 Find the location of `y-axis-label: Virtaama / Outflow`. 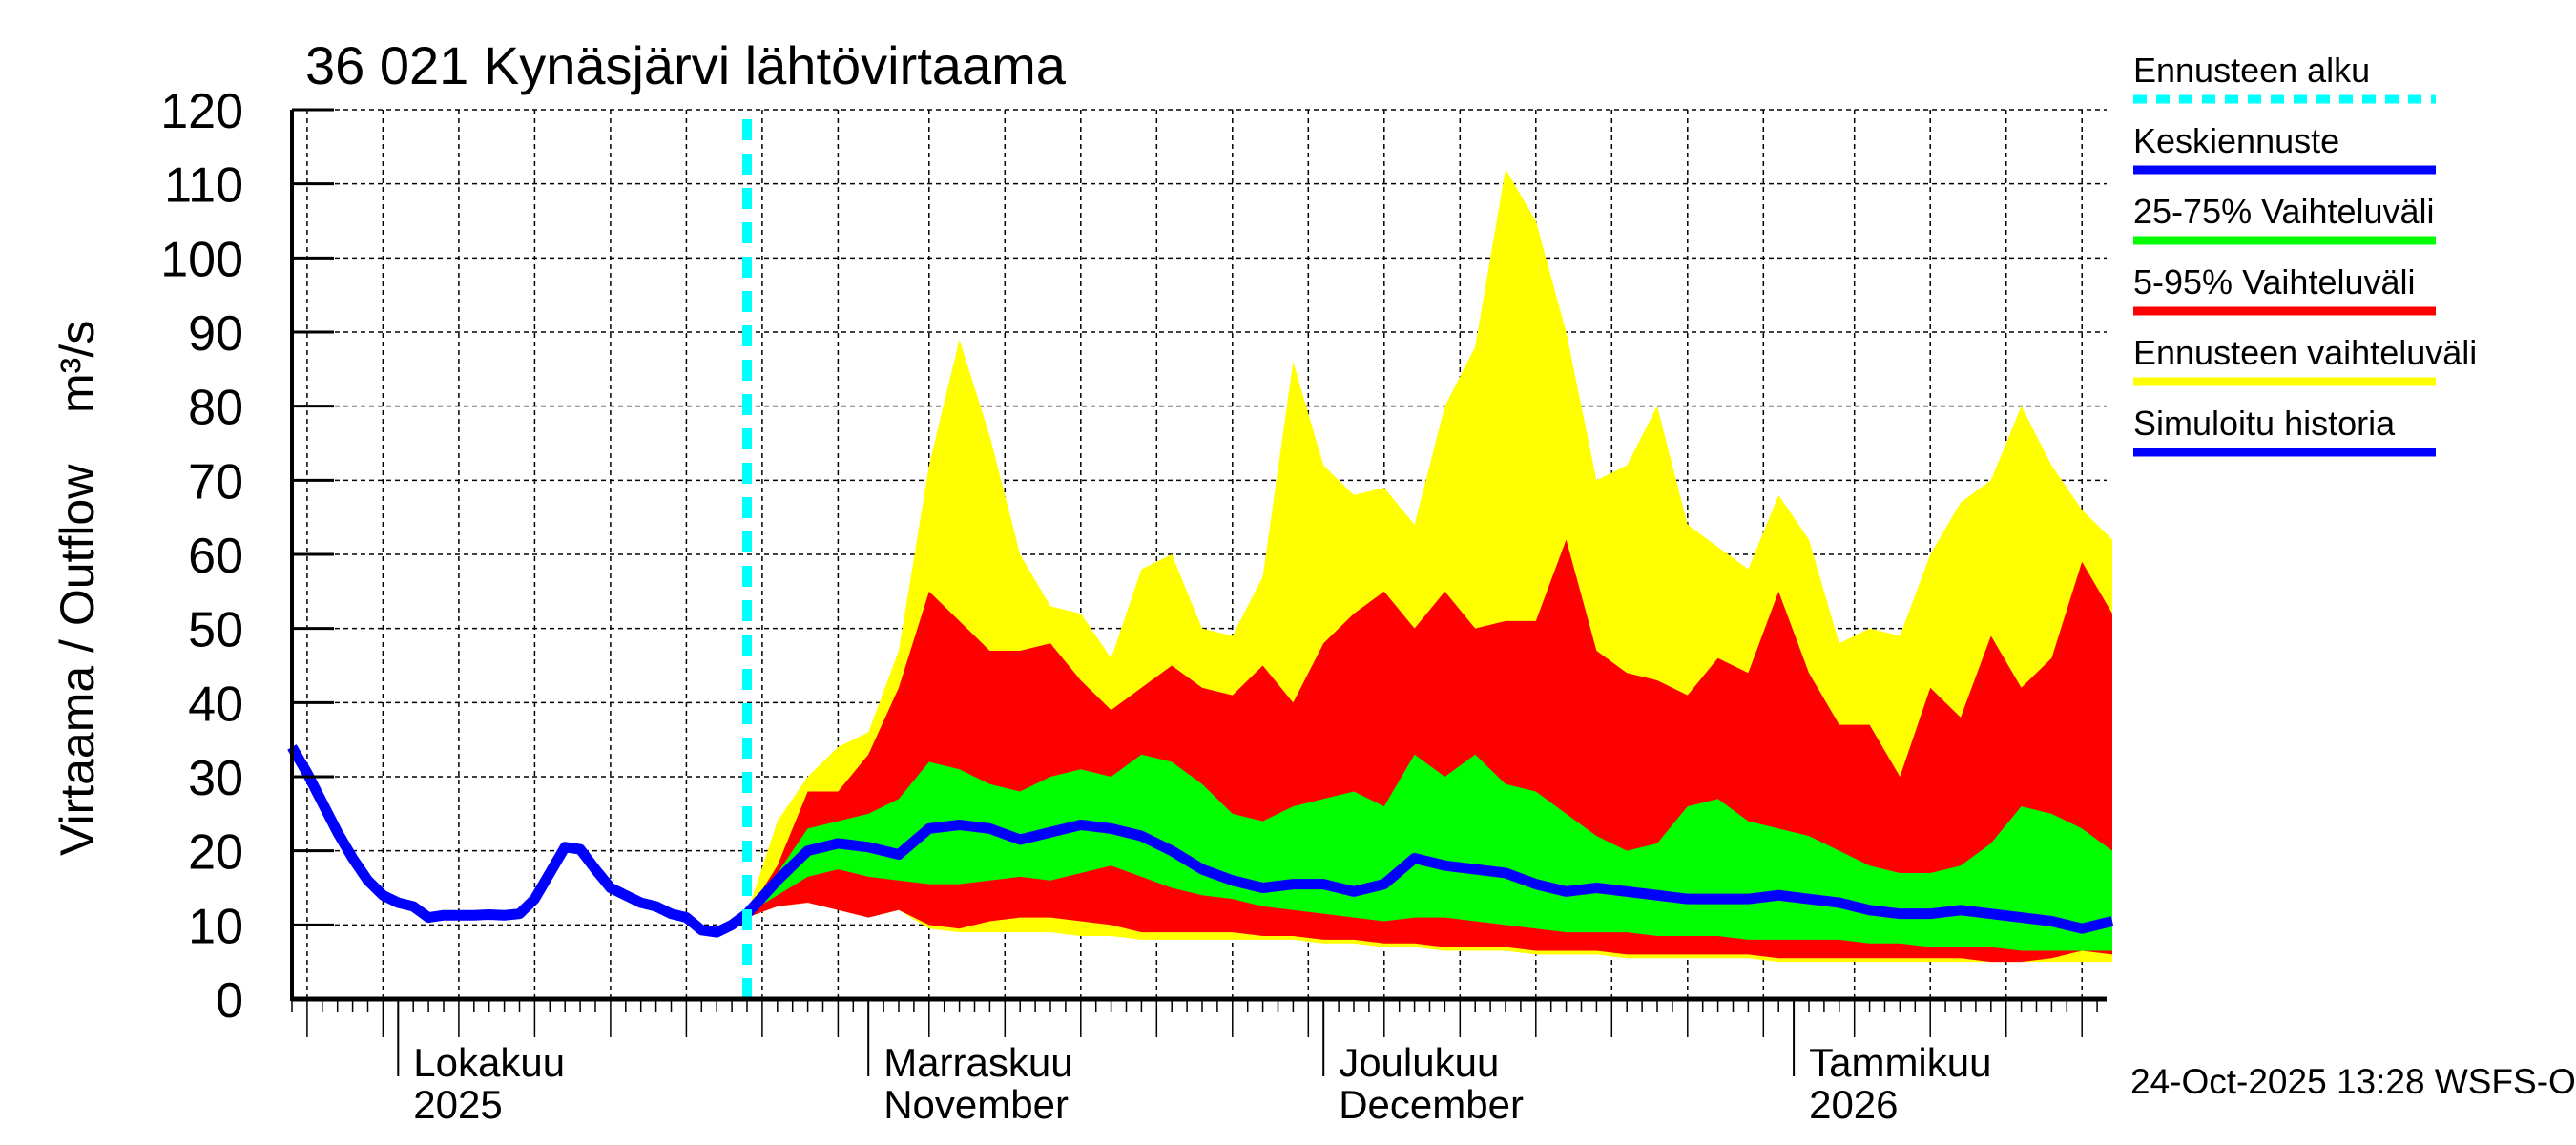

y-axis-label: Virtaama / Outflow is located at coordinates (77, 660).